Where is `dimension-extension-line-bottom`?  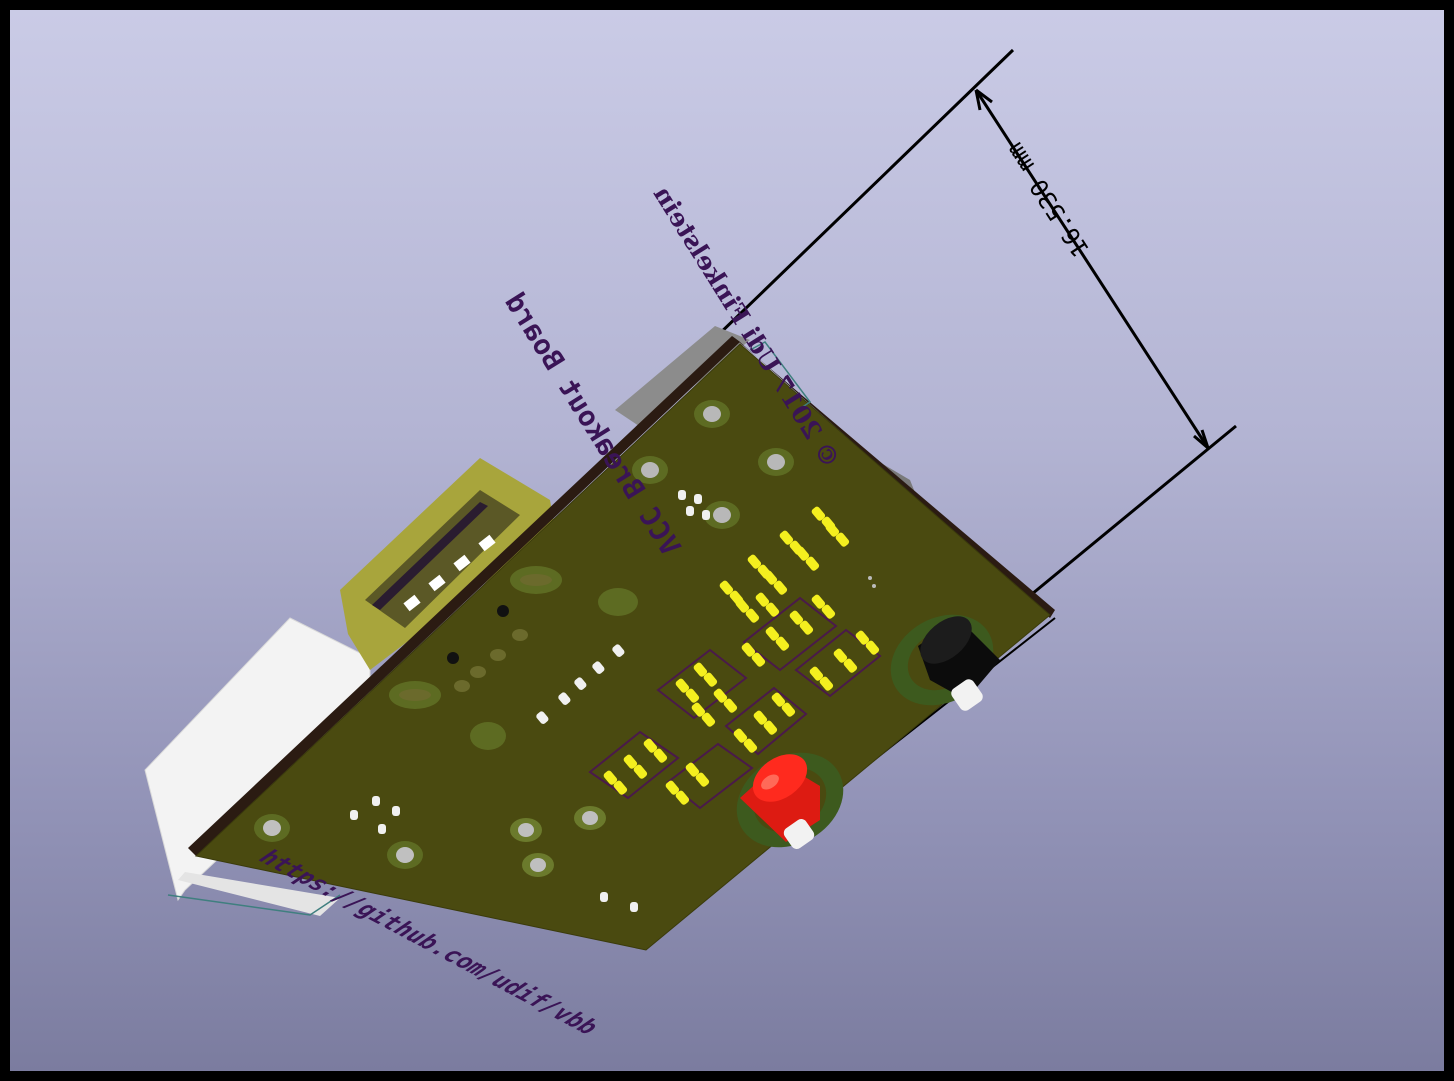 dimension-extension-line-bottom is located at coordinates (1134, 510).